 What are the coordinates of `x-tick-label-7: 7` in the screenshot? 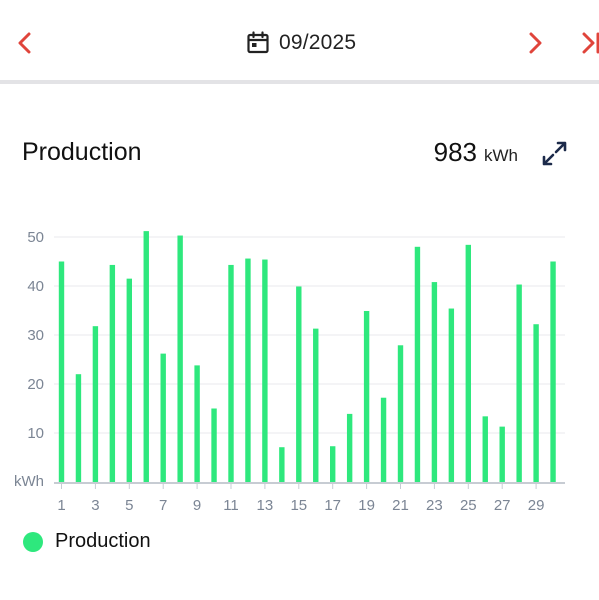 It's located at (163, 505).